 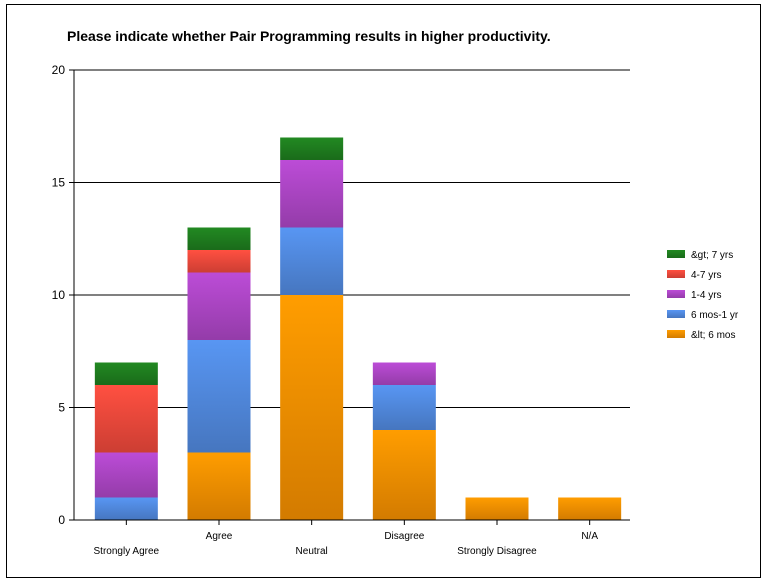 I want to click on y-tick-label: 0, so click(x=61, y=520).